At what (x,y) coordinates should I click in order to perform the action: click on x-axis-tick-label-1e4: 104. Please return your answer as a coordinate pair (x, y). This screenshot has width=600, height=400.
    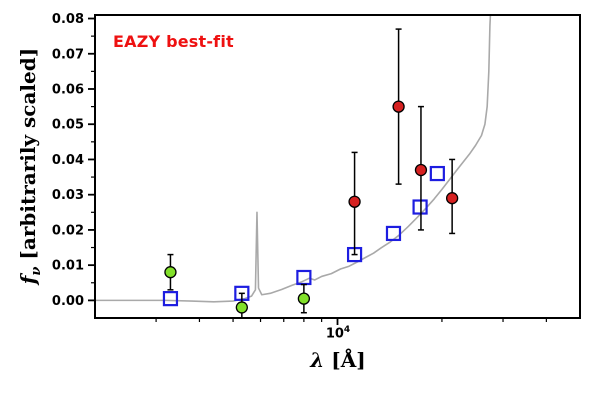
    Looking at the image, I should click on (338, 333).